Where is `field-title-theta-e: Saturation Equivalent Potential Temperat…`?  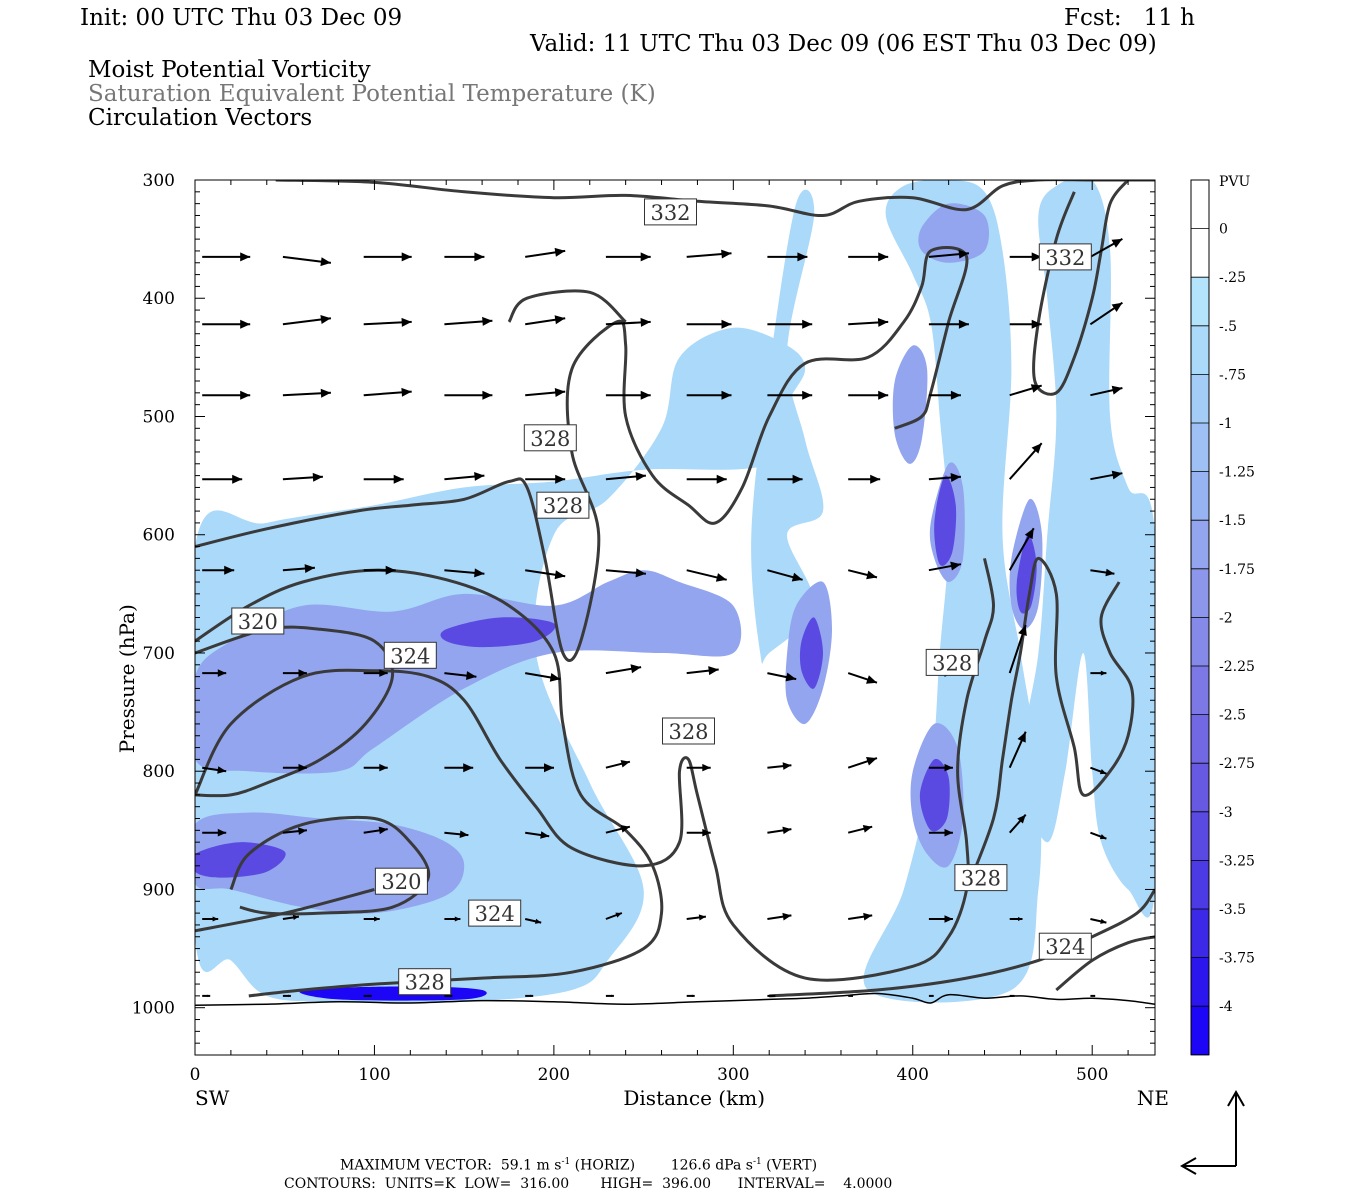
field-title-theta-e: Saturation Equivalent Potential Temperat… is located at coordinates (372, 94).